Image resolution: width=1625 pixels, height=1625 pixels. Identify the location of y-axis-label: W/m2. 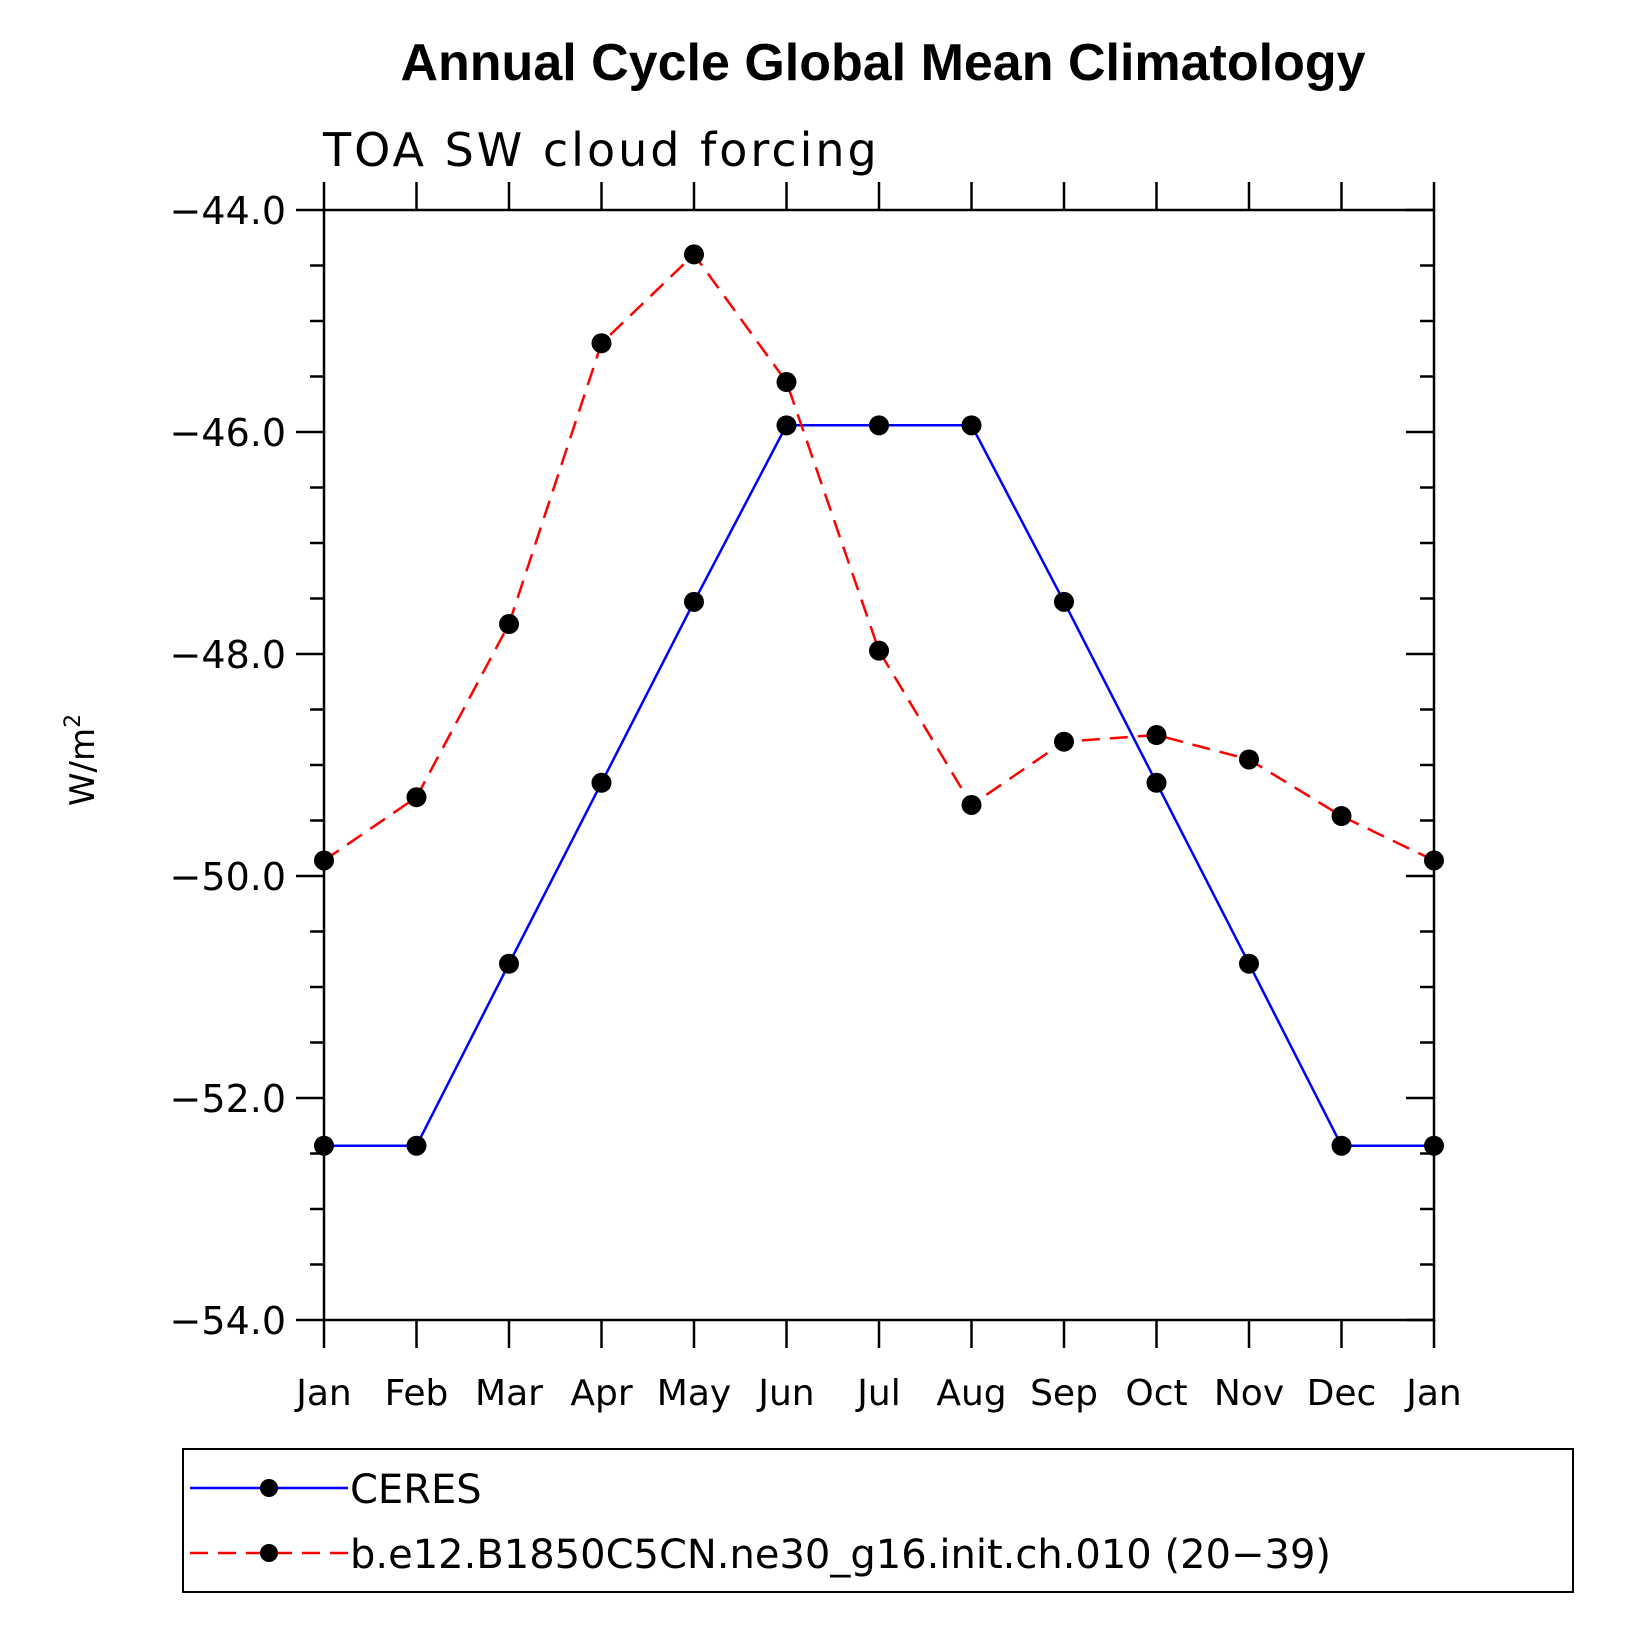
(82, 760).